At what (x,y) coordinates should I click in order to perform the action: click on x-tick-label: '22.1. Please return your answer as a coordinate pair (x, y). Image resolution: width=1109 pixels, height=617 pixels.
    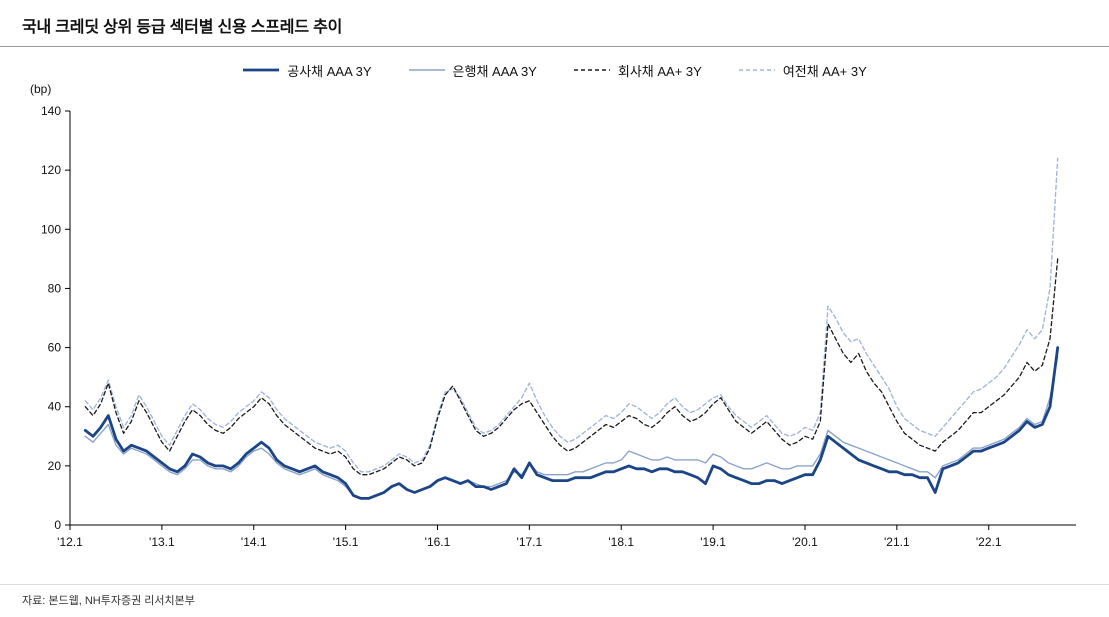
    Looking at the image, I should click on (989, 542).